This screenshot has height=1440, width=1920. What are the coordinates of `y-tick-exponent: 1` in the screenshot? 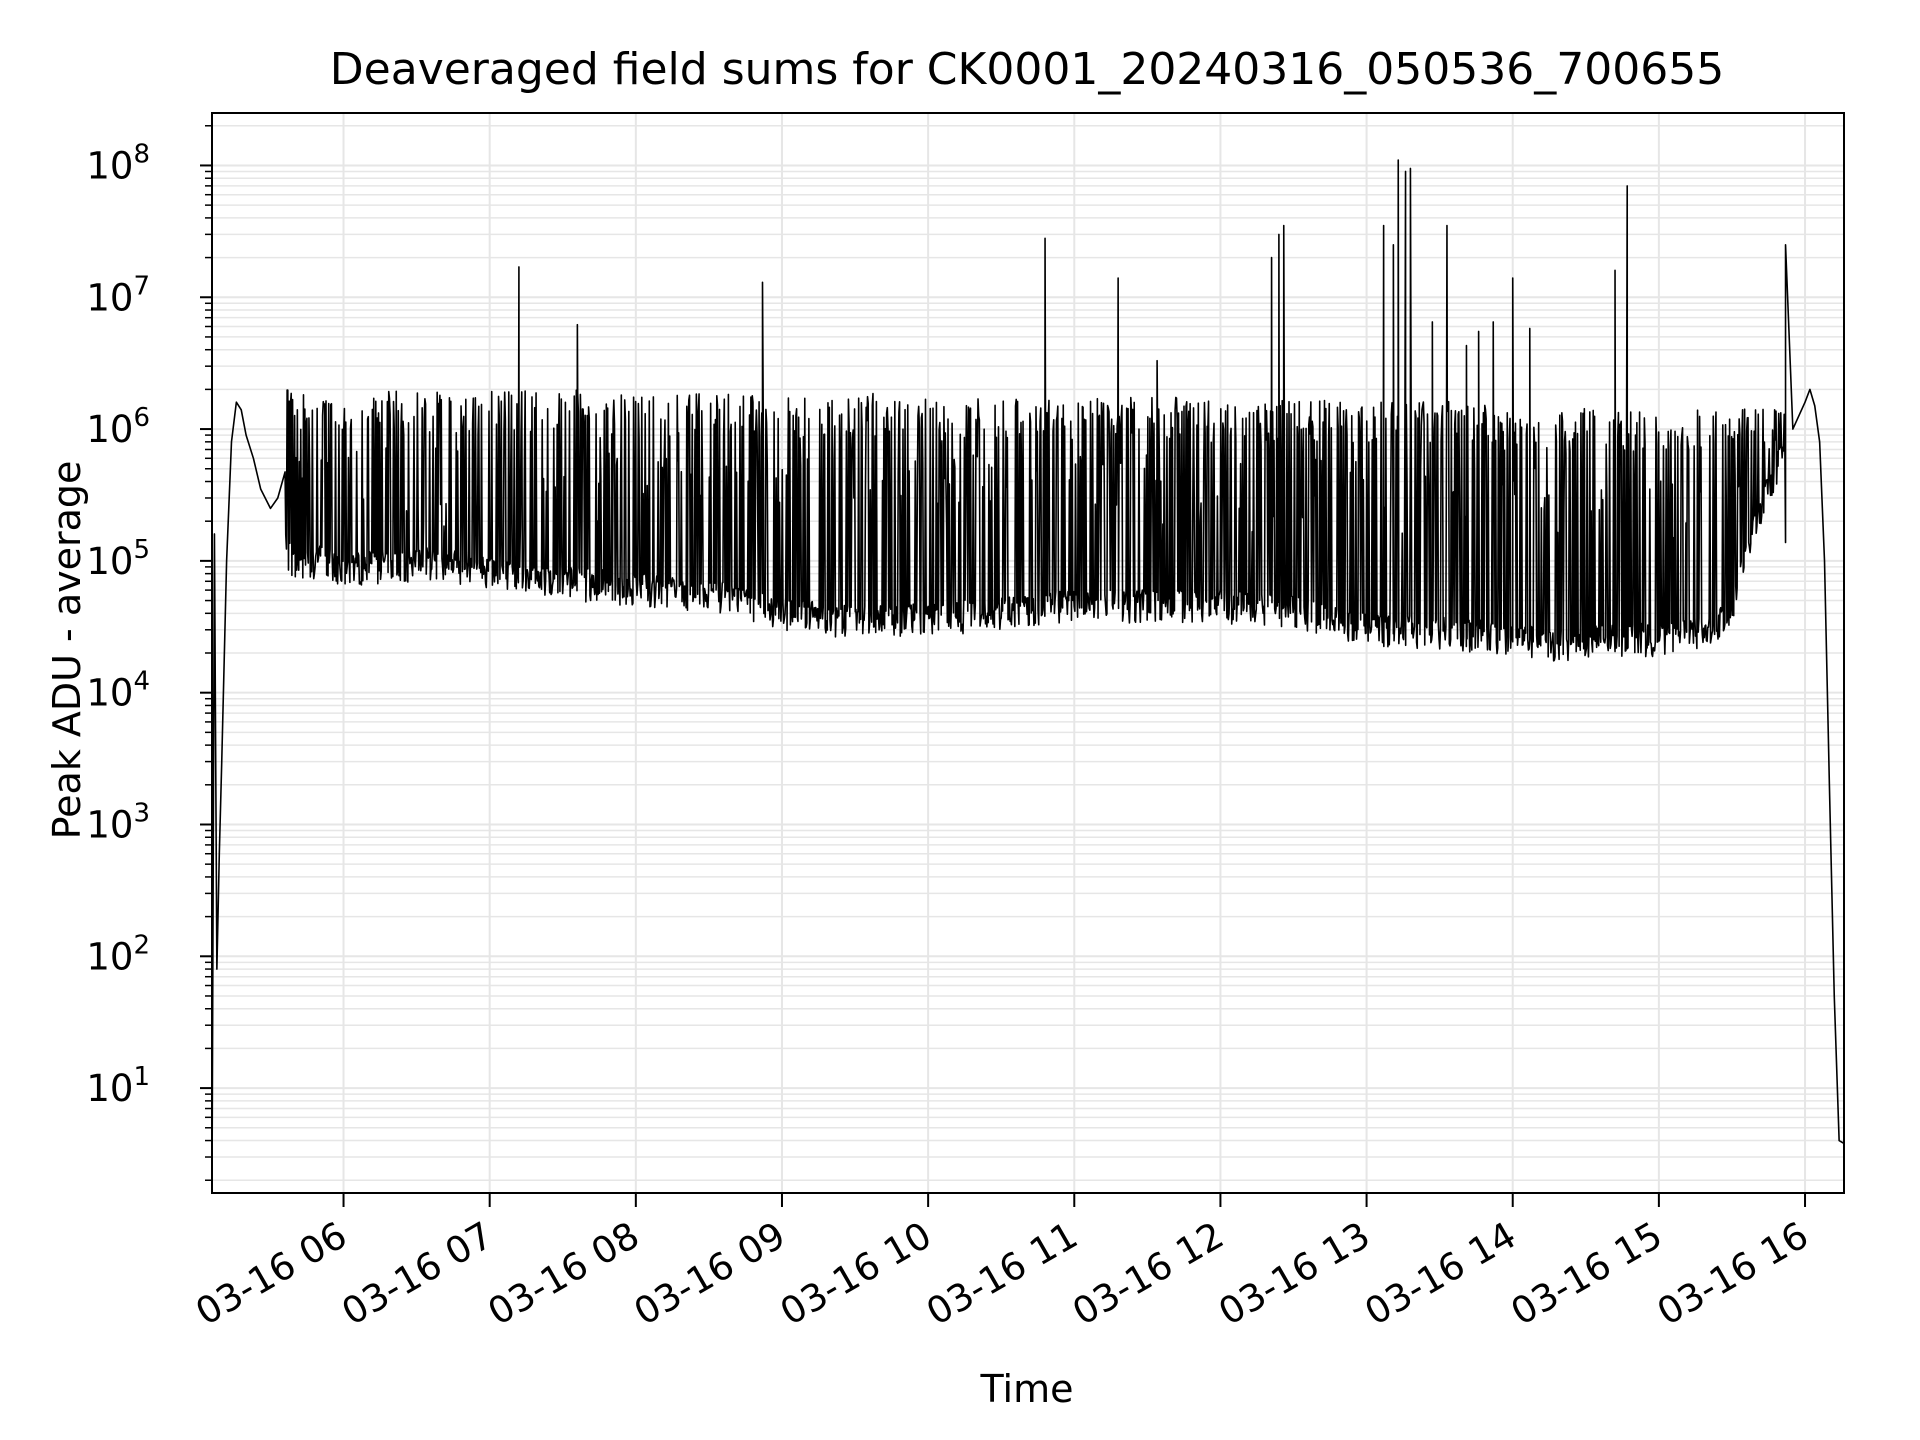 It's located at (141, 1077).